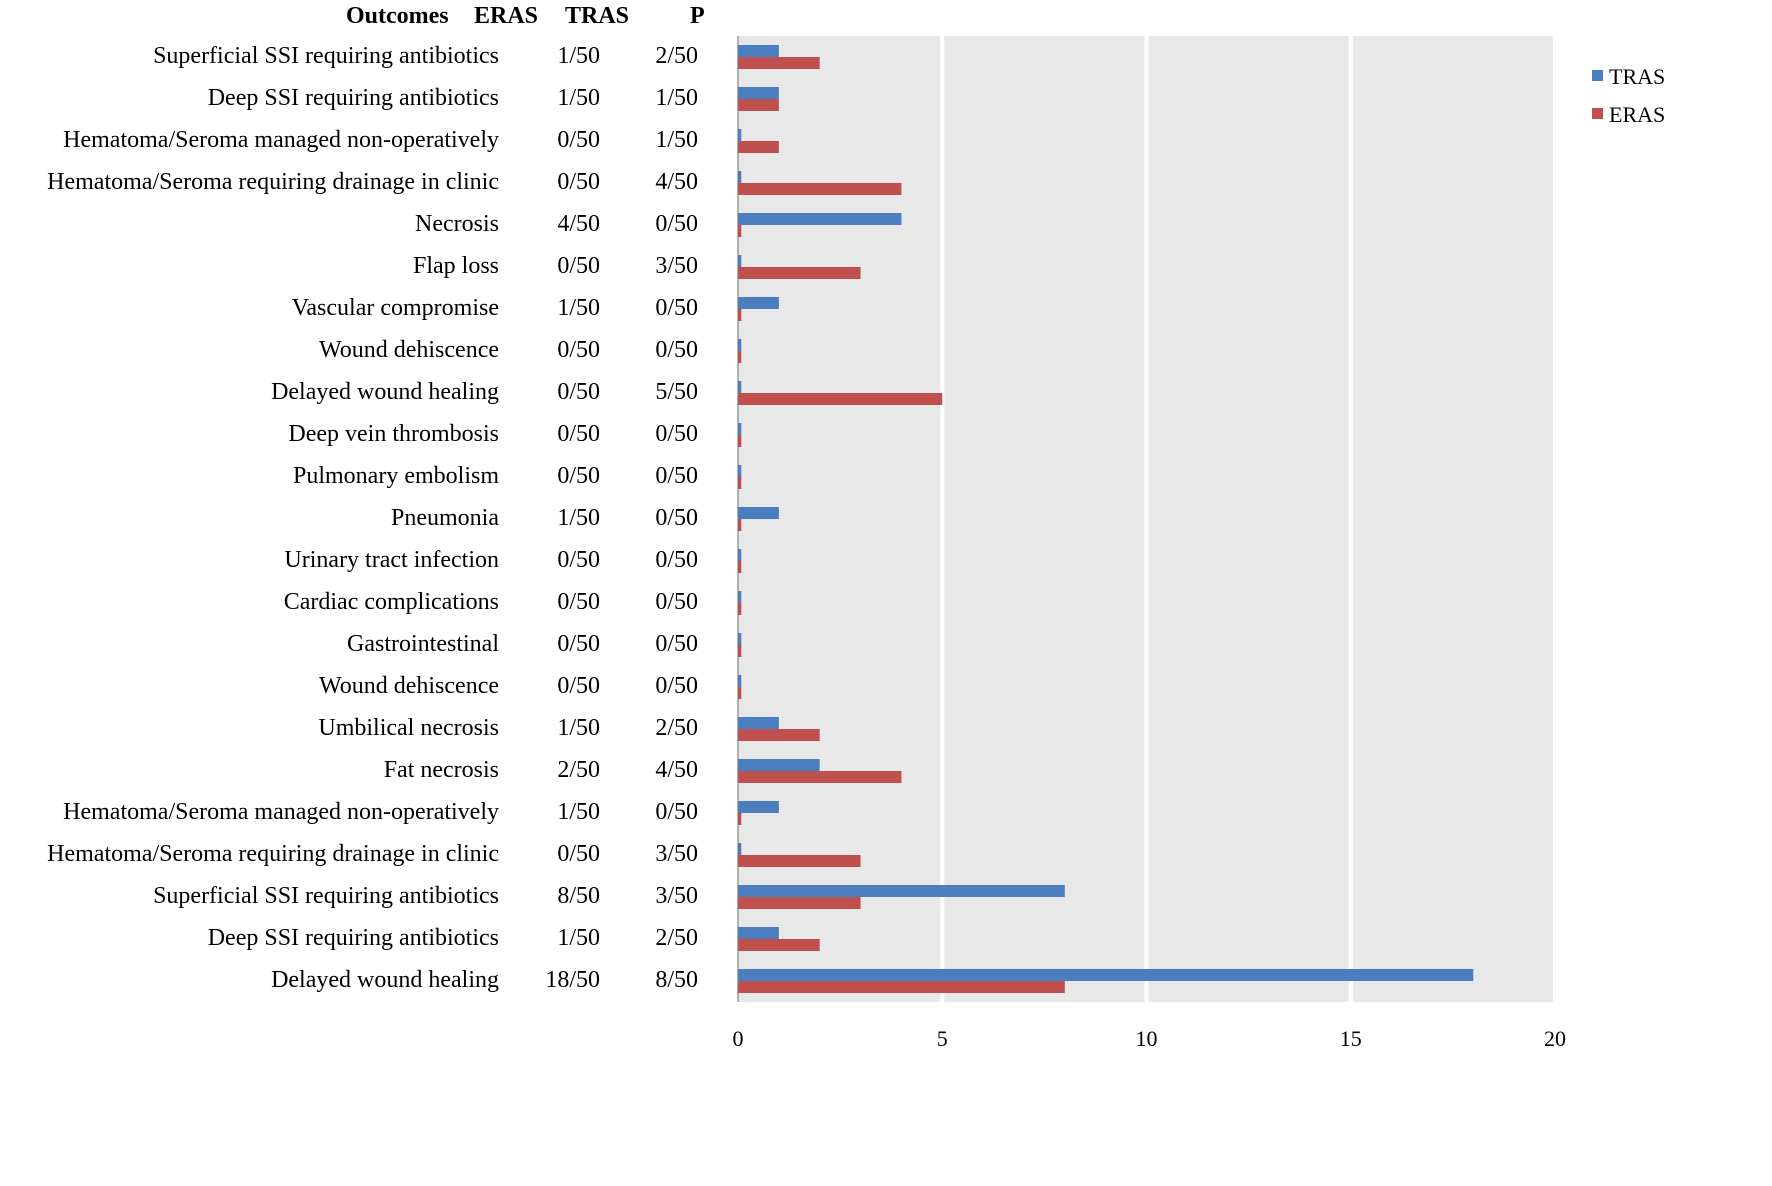  Describe the element at coordinates (942, 1038) in the screenshot. I see `x-tick-label: 5` at that location.